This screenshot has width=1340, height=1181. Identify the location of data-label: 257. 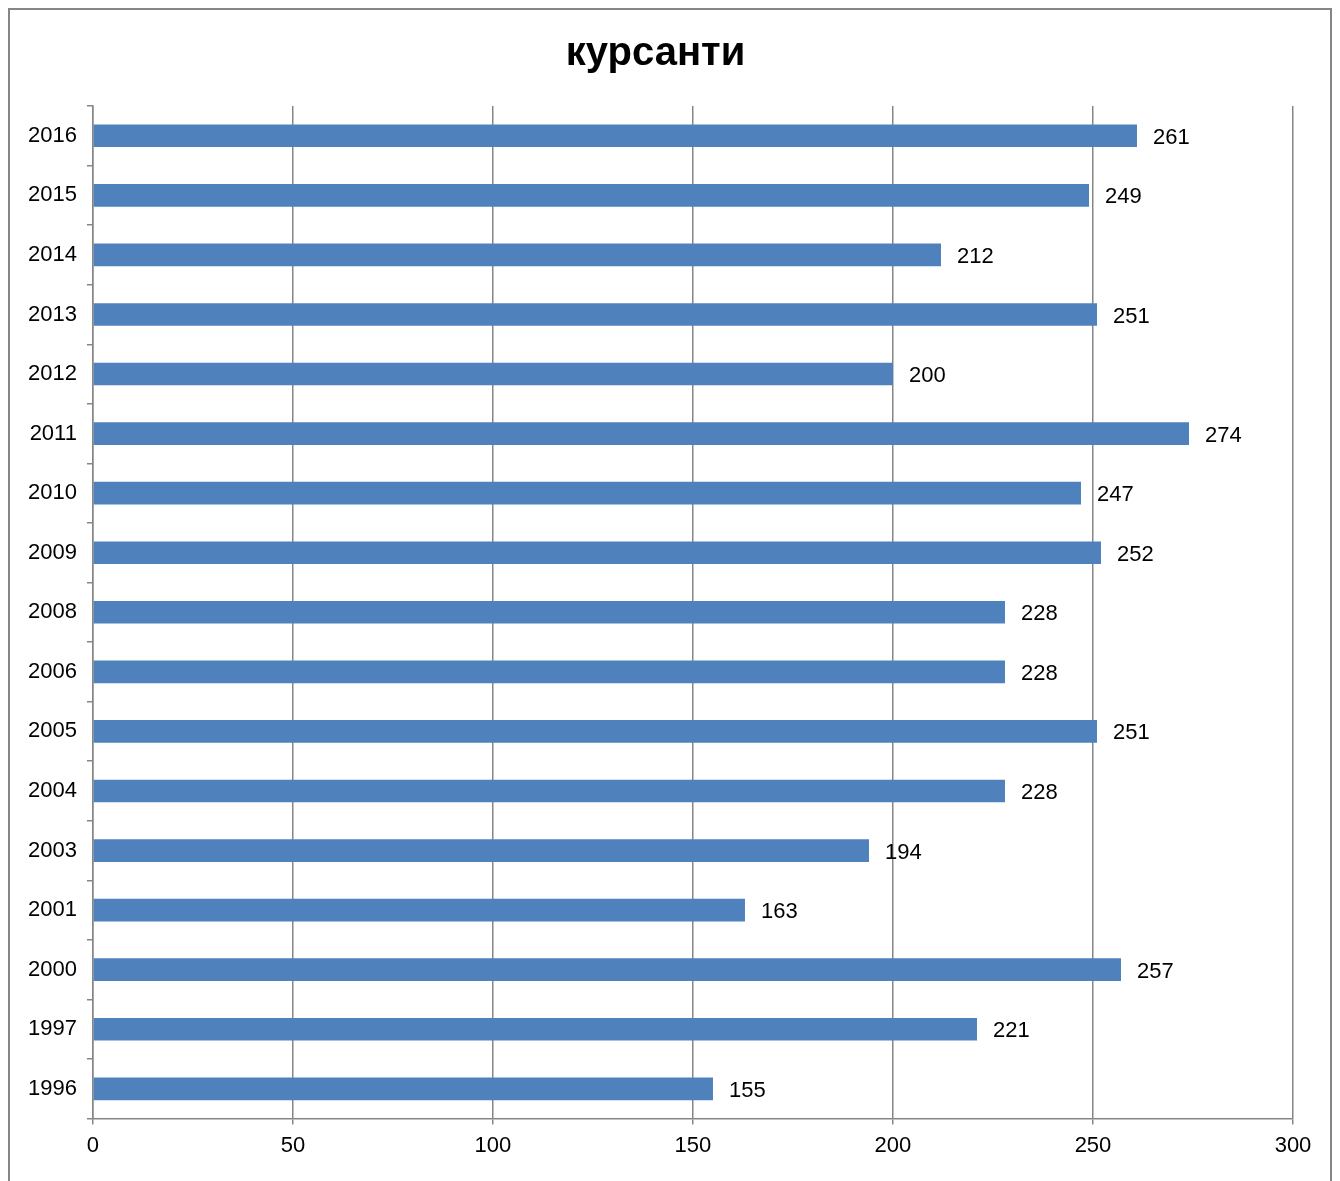
(1155, 970).